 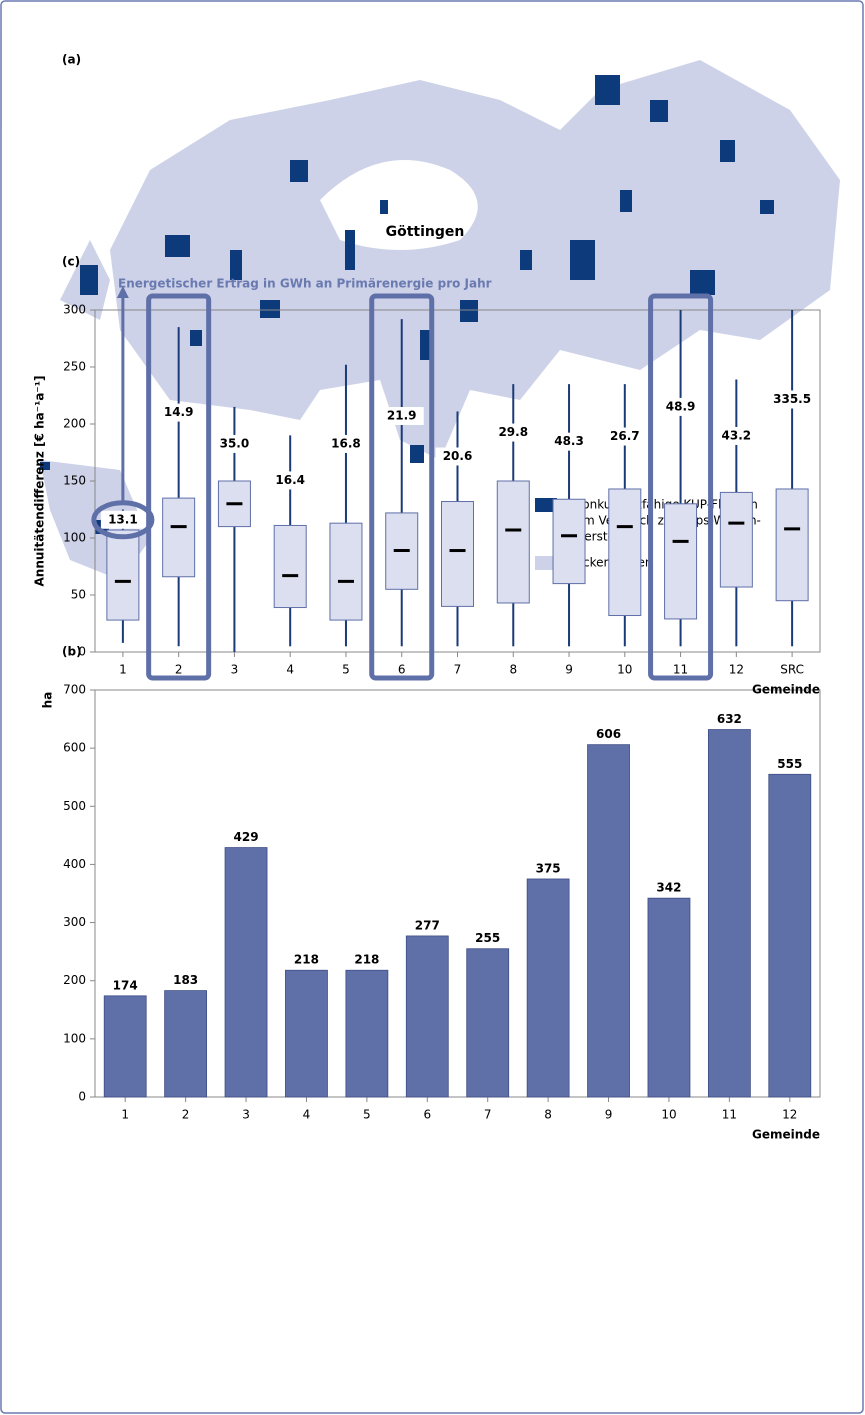 I want to click on arrow-head, so click(x=122, y=292).